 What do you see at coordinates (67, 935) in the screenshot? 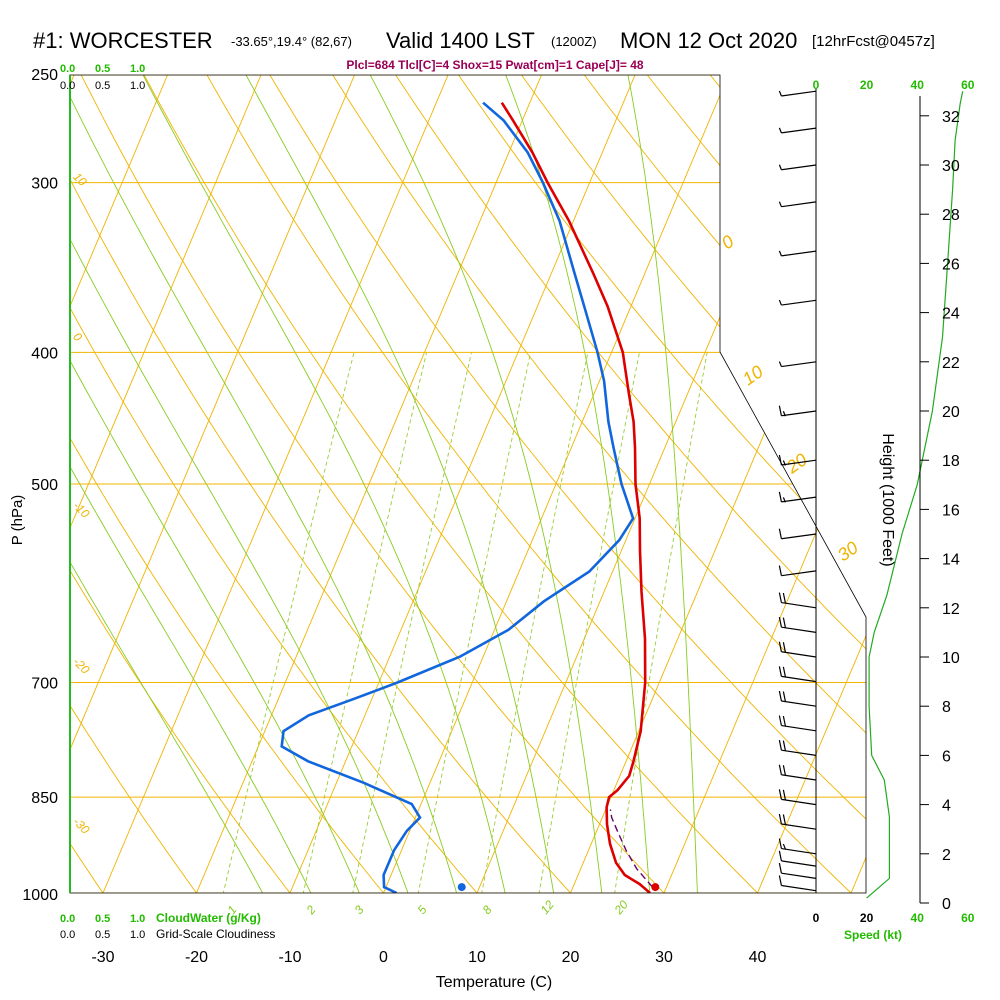
I see `cloudiness-tick-bottom: 0.0` at bounding box center [67, 935].